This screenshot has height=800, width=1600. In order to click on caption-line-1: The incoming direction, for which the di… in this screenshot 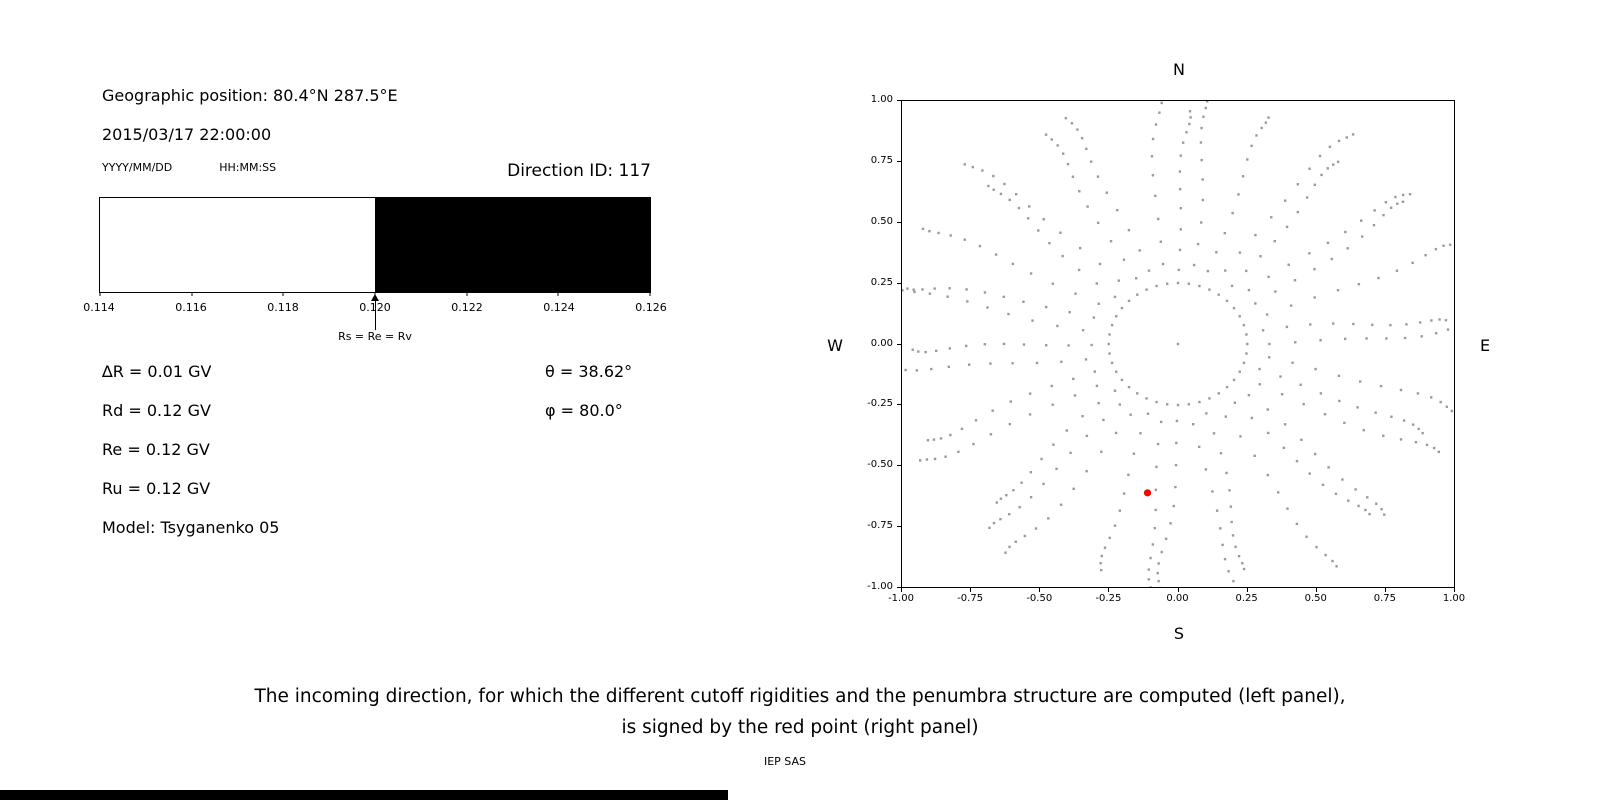, I will do `click(800, 696)`.